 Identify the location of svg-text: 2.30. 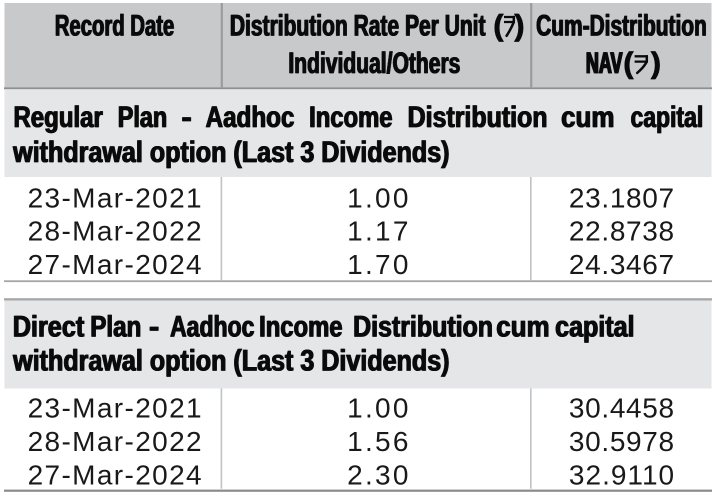
(377, 475).